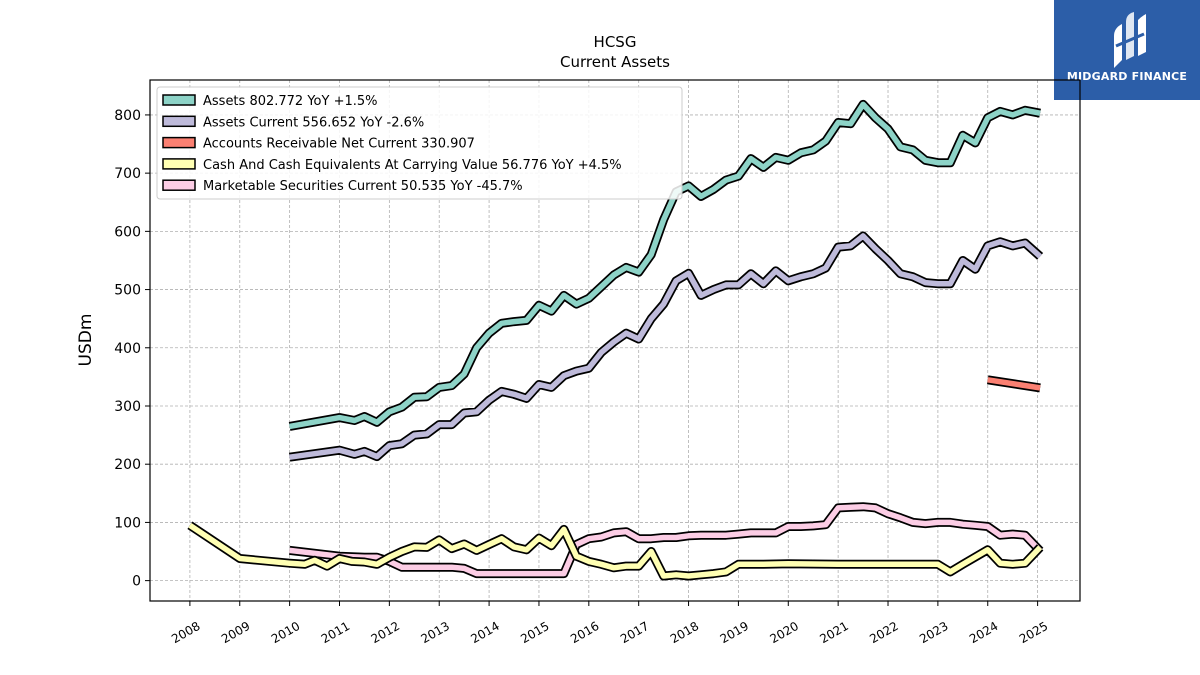  What do you see at coordinates (983, 632) in the screenshot?
I see `x-tick-label: 2024` at bounding box center [983, 632].